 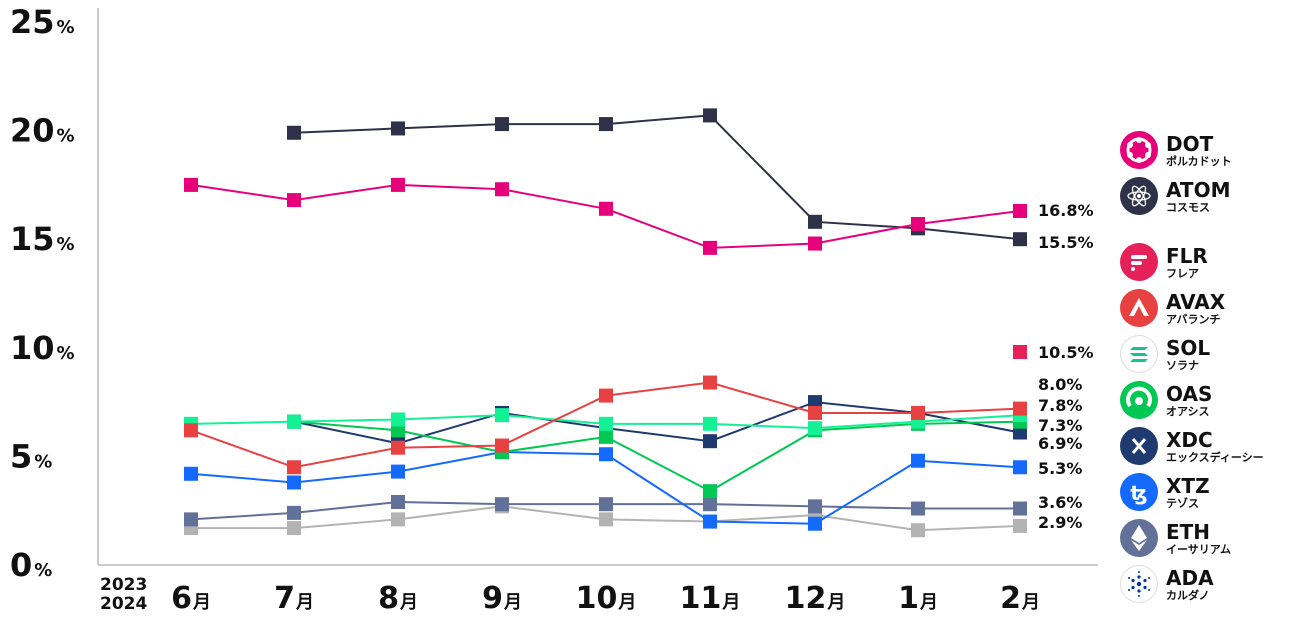 I want to click on legend-name: フレア, so click(x=1182, y=273).